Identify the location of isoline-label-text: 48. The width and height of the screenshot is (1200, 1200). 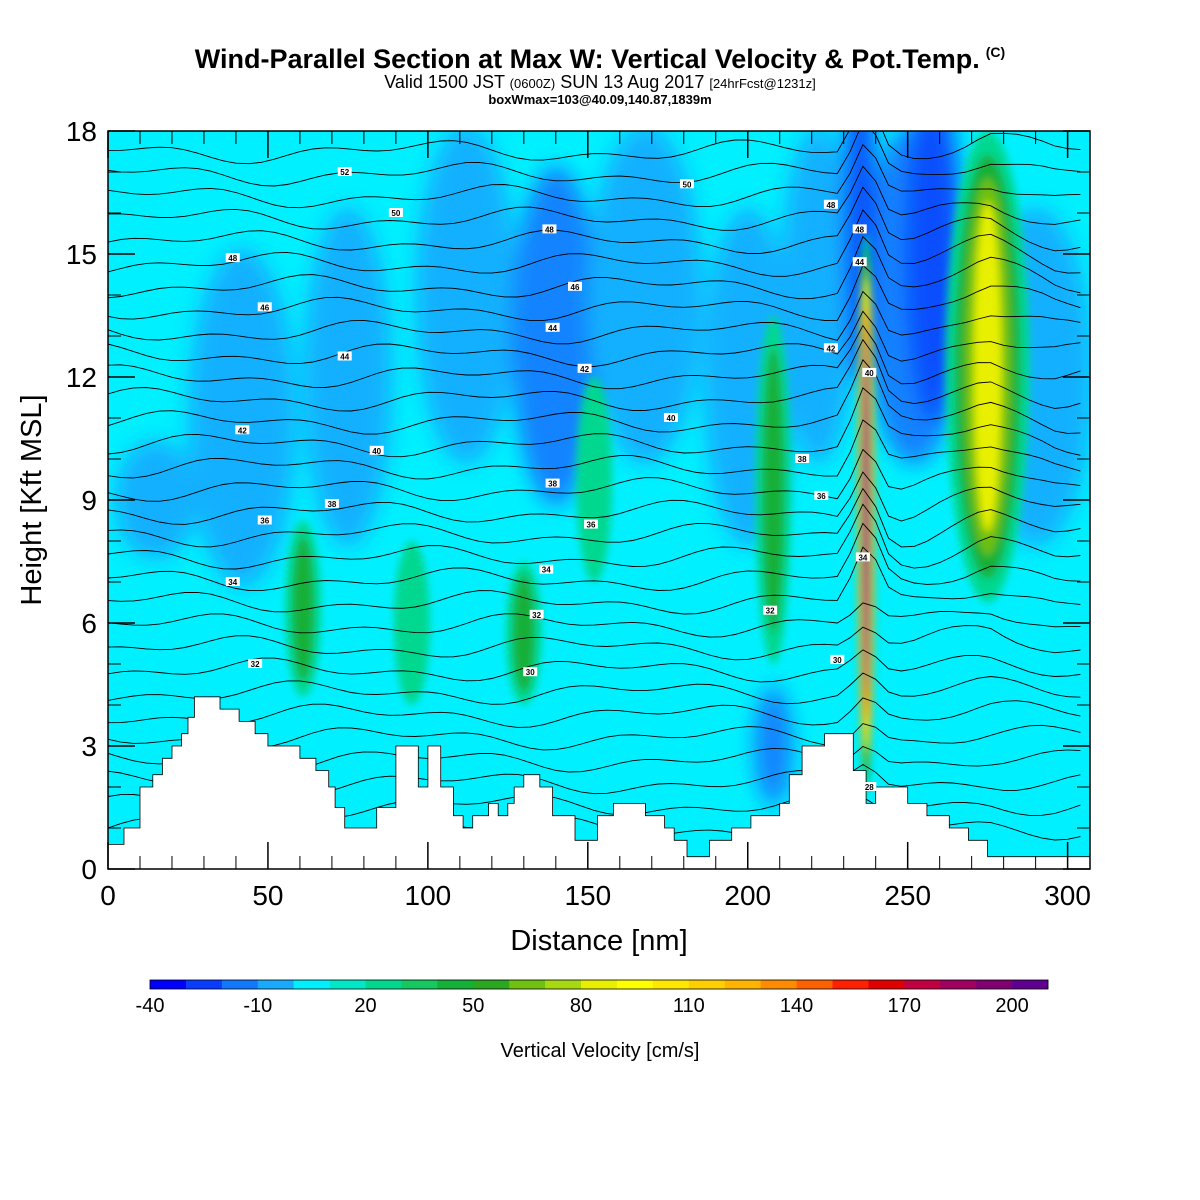
(232, 258).